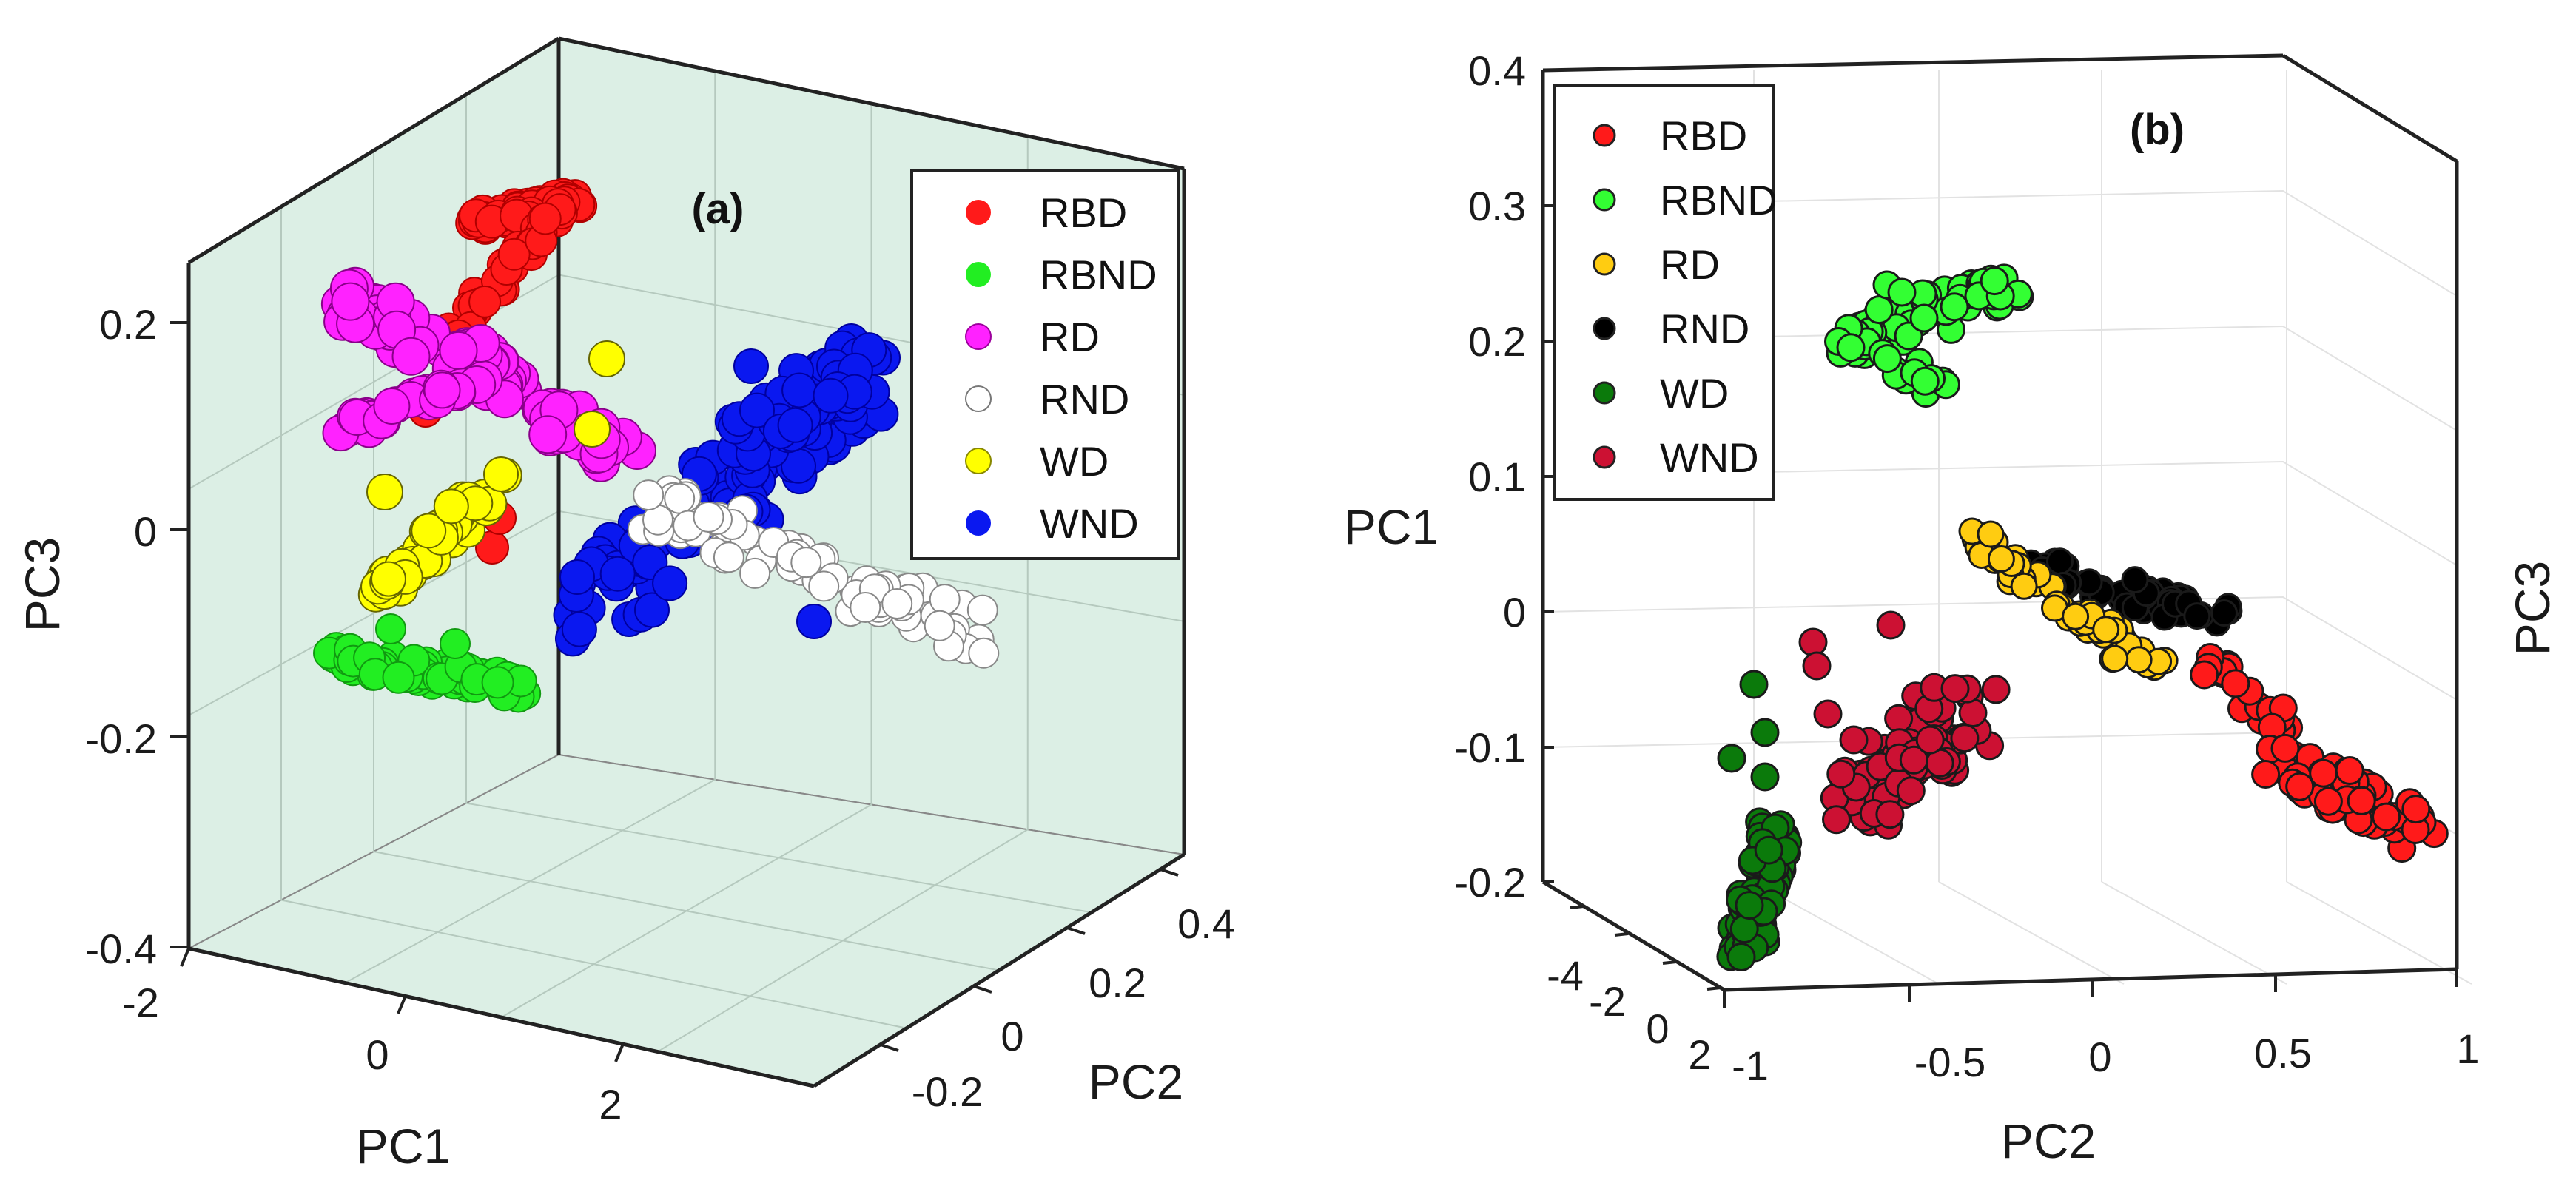  Describe the element at coordinates (403, 1146) in the screenshot. I see `panel-a-x-axis-label: PC1` at that location.